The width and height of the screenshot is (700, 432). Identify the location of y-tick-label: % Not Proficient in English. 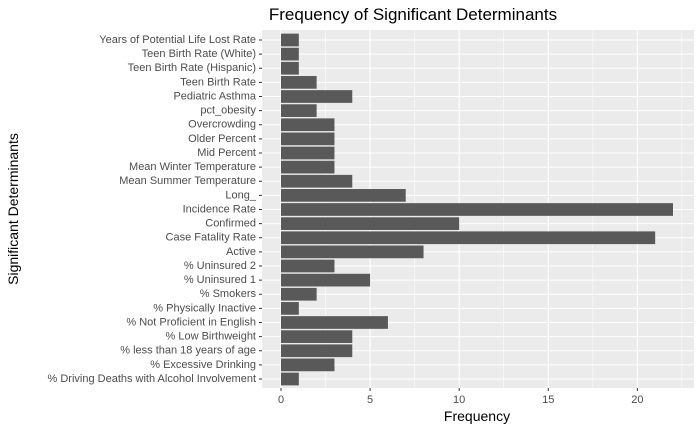
(191, 322).